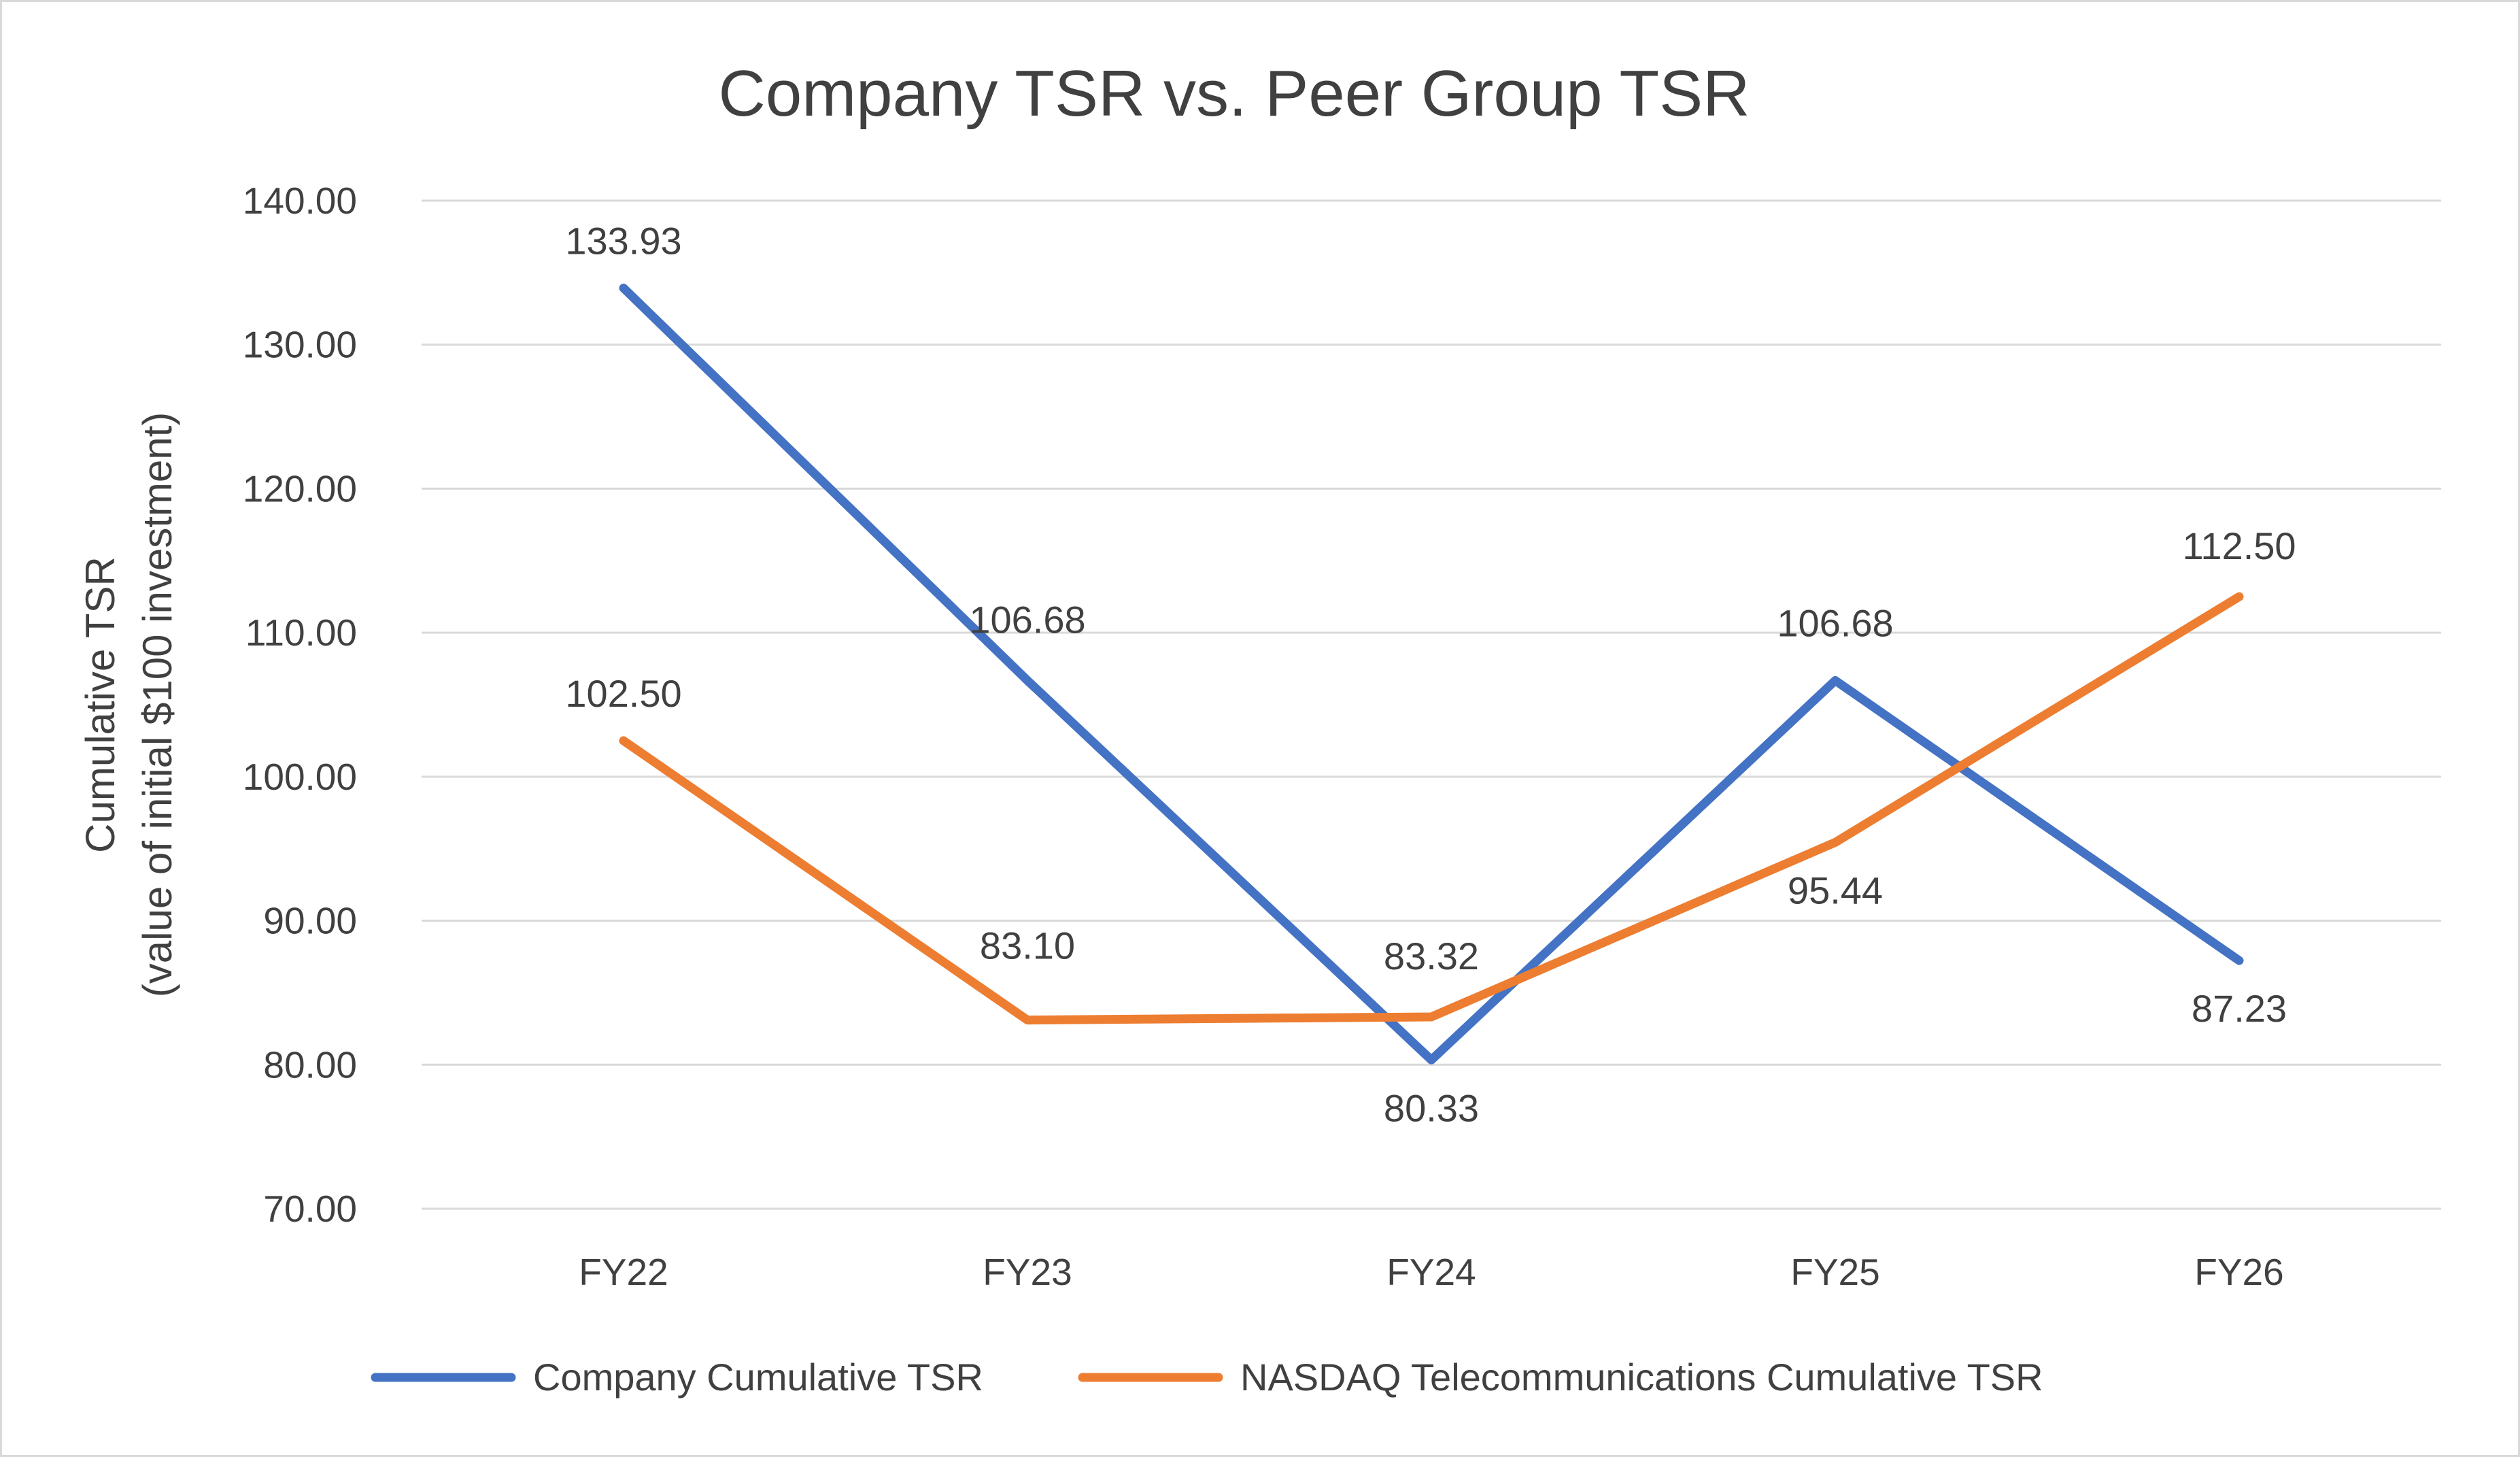 The image size is (2520, 1457). I want to click on data-label: 102.50, so click(623, 693).